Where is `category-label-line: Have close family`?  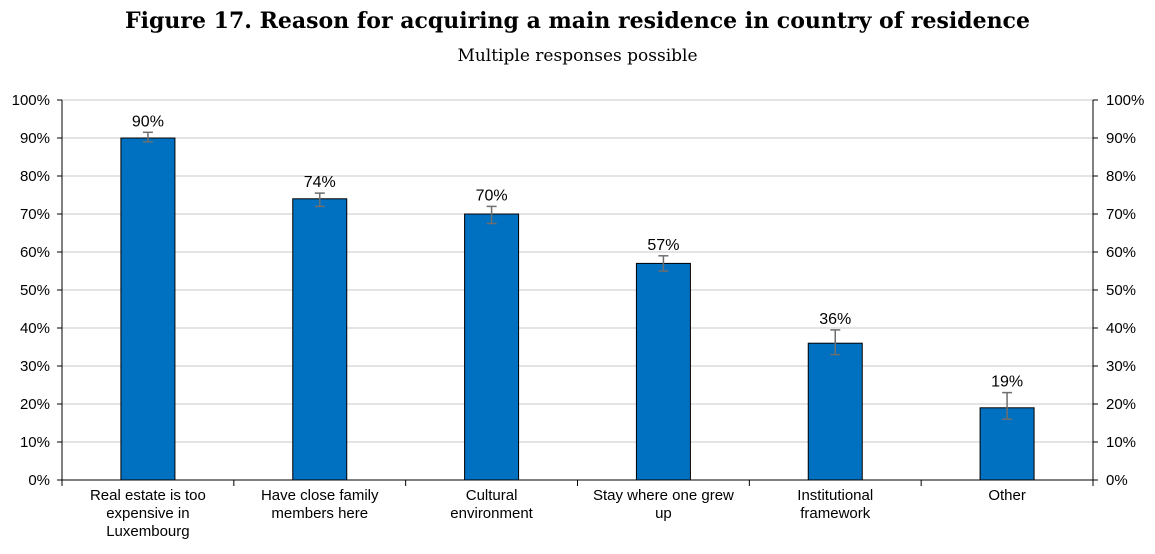 category-label-line: Have close family is located at coordinates (320, 495).